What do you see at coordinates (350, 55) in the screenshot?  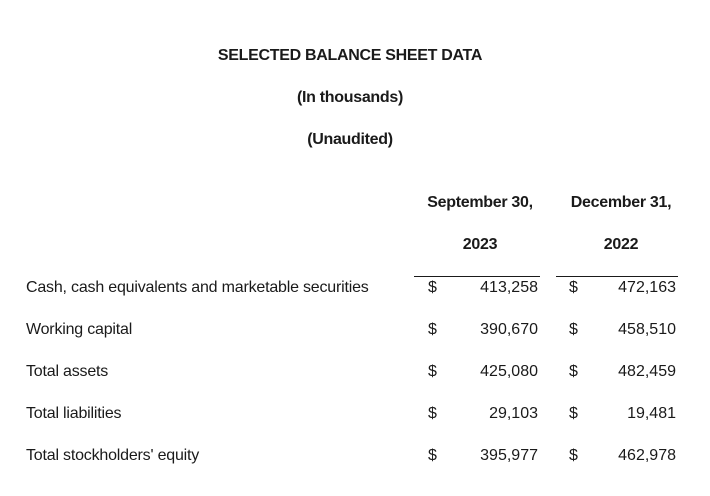 I see `document-title: SELECTED BALANCE SHEET DATA` at bounding box center [350, 55].